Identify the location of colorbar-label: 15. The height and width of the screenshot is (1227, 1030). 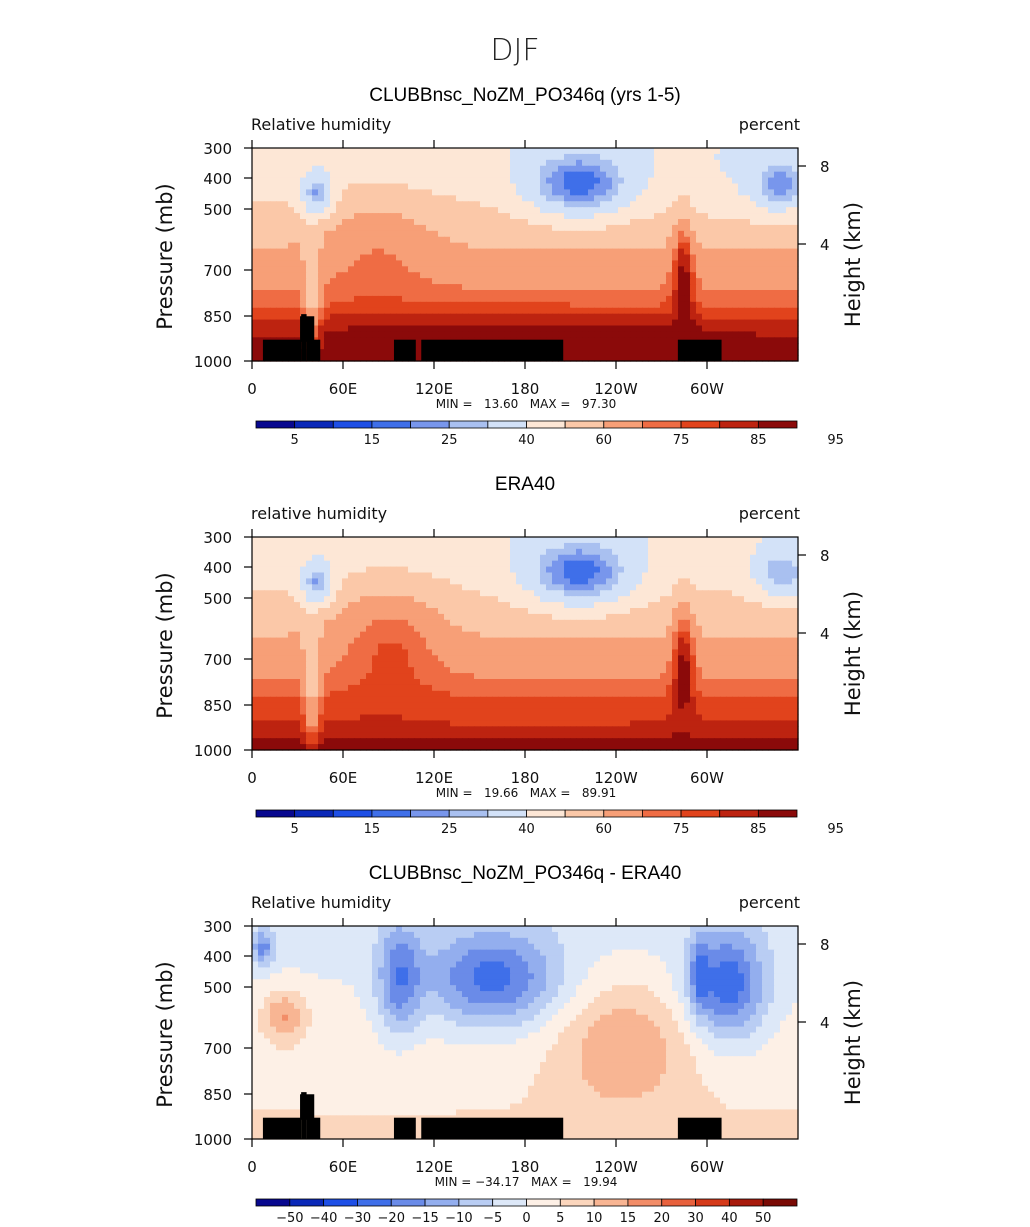
(628, 1218).